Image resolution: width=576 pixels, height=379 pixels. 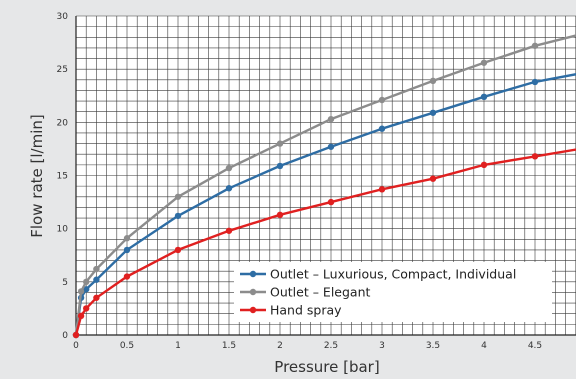 I want to click on x-tick-label: 2, so click(x=280, y=346).